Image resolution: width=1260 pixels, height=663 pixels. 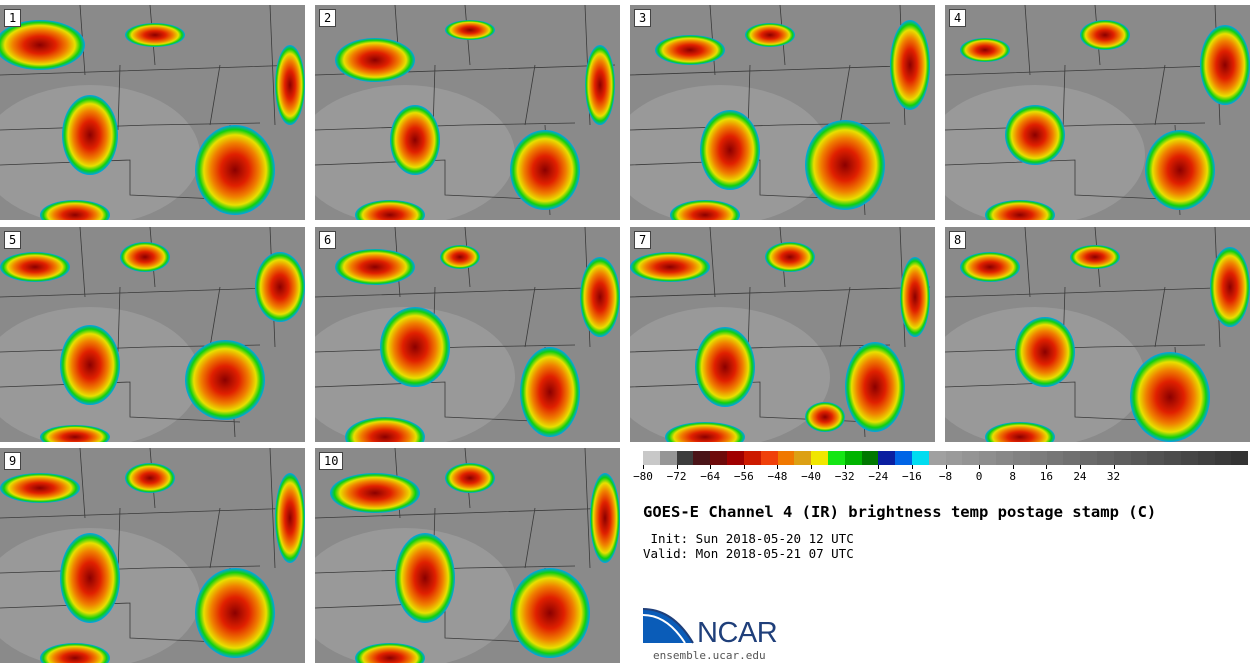 What do you see at coordinates (911, 476) in the screenshot?
I see `colorbar-tick-label: −16` at bounding box center [911, 476].